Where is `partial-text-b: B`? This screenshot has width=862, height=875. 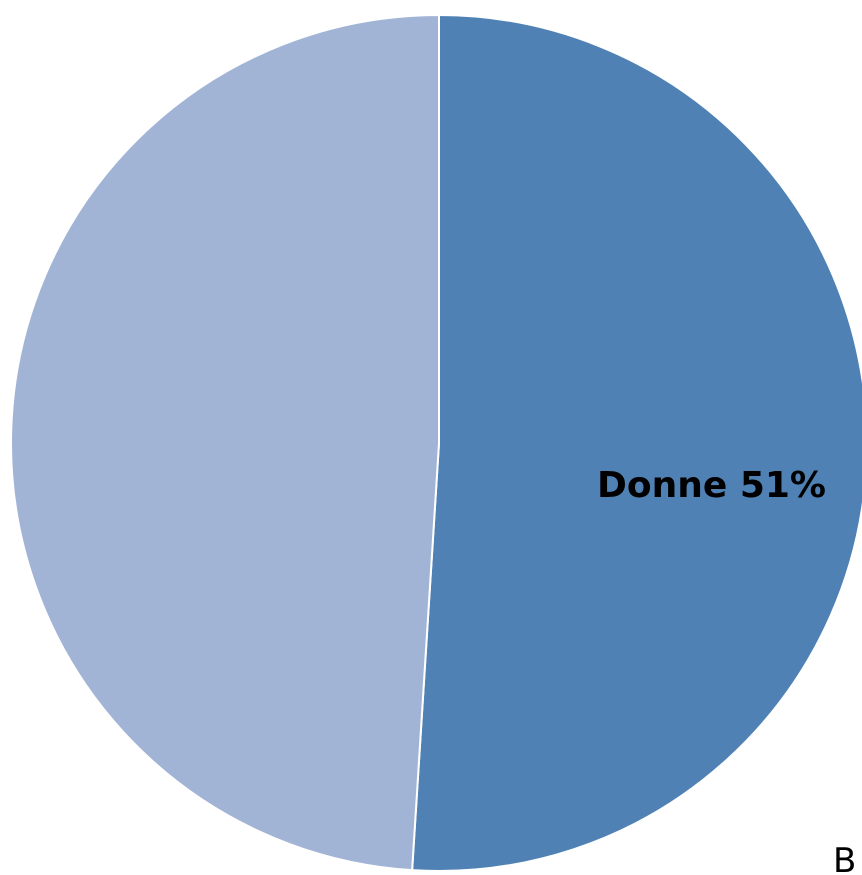 partial-text-b: B is located at coordinates (844, 858).